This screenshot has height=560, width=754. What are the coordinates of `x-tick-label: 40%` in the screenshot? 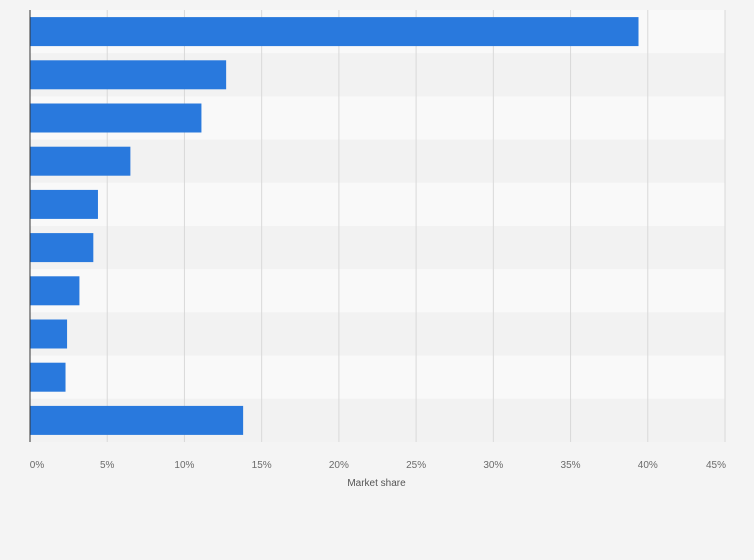 It's located at (648, 465).